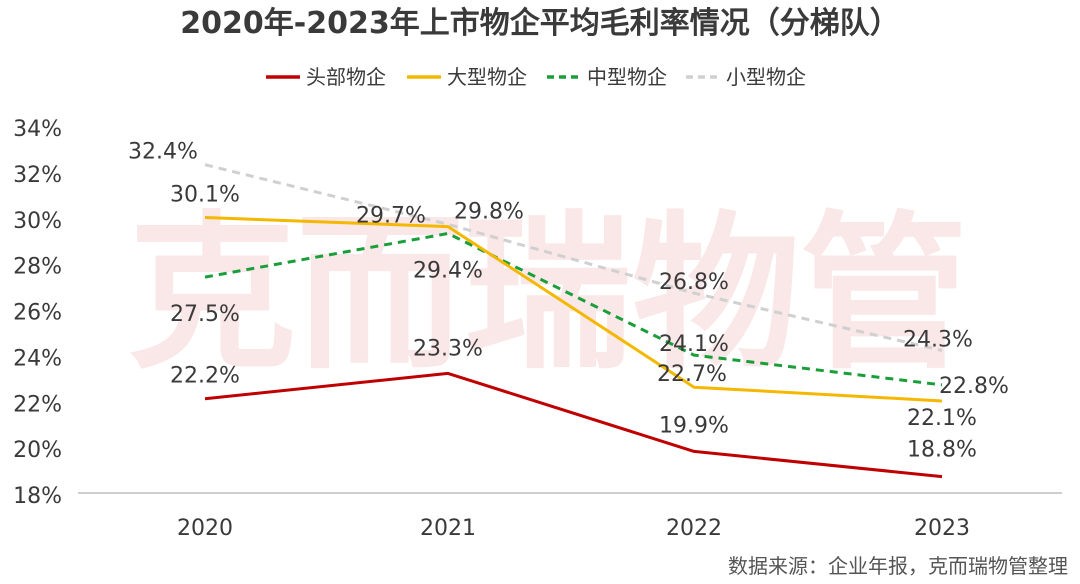  What do you see at coordinates (573, 528) in the screenshot?
I see `x-axis: 2020 2021 2022 2023` at bounding box center [573, 528].